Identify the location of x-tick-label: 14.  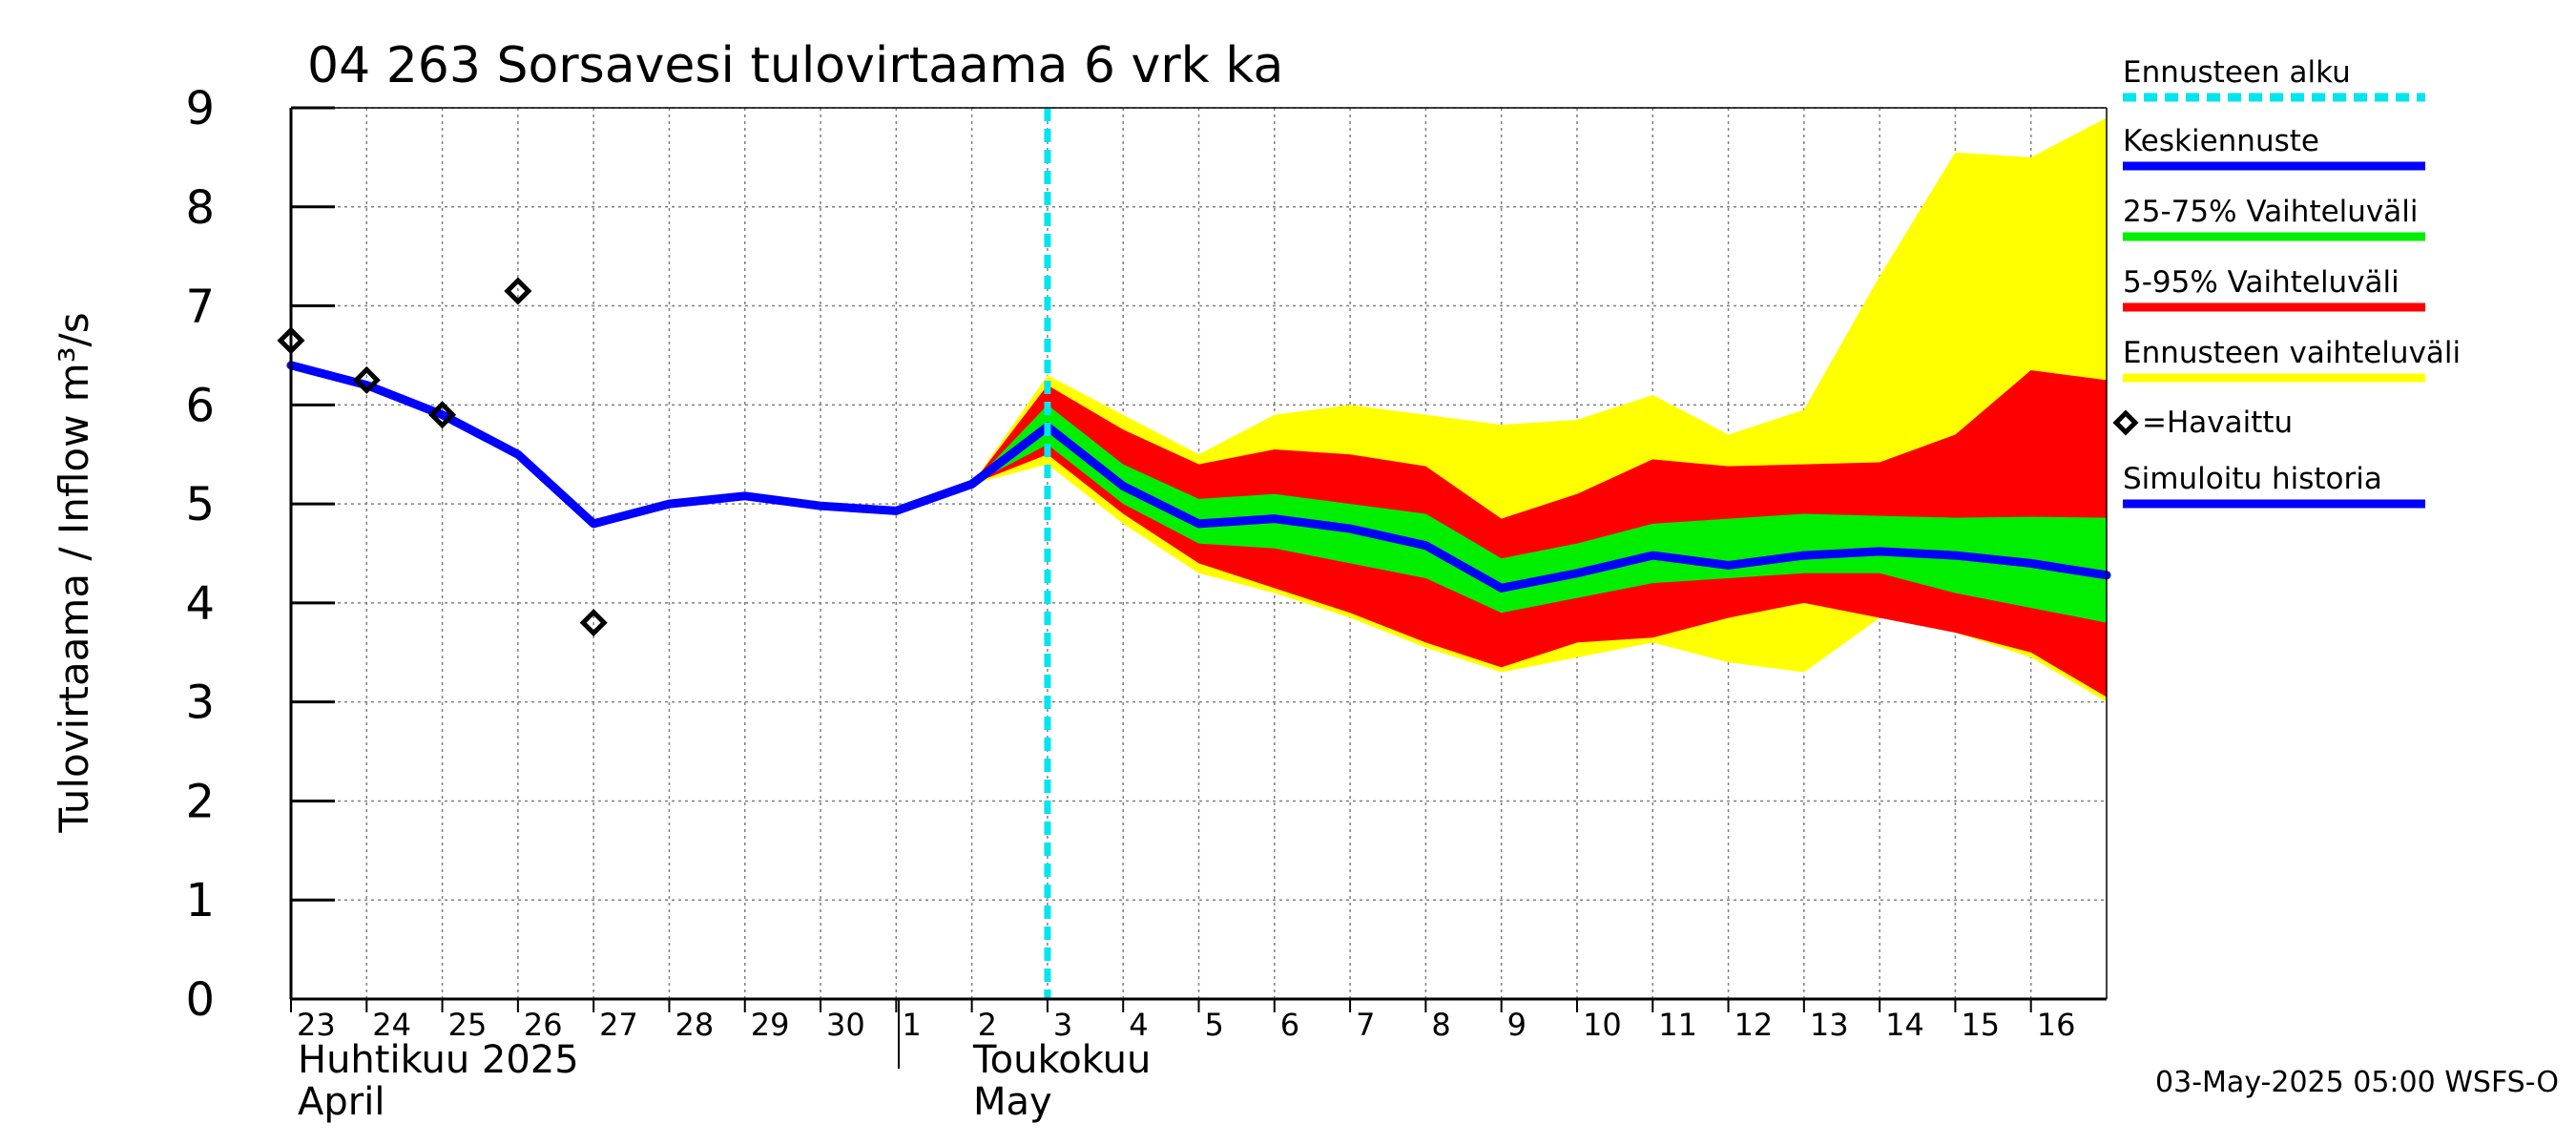
(1904, 1025).